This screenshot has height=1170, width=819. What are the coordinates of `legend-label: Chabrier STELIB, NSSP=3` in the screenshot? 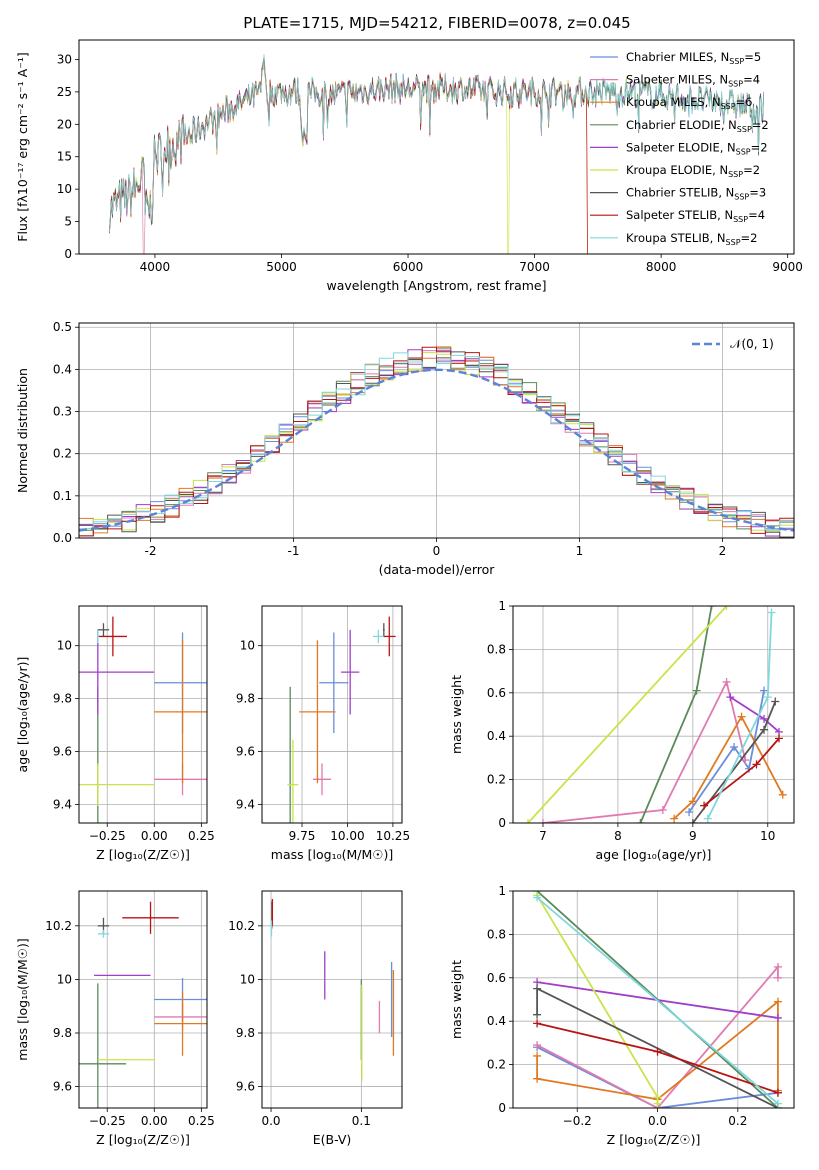 It's located at (696, 194).